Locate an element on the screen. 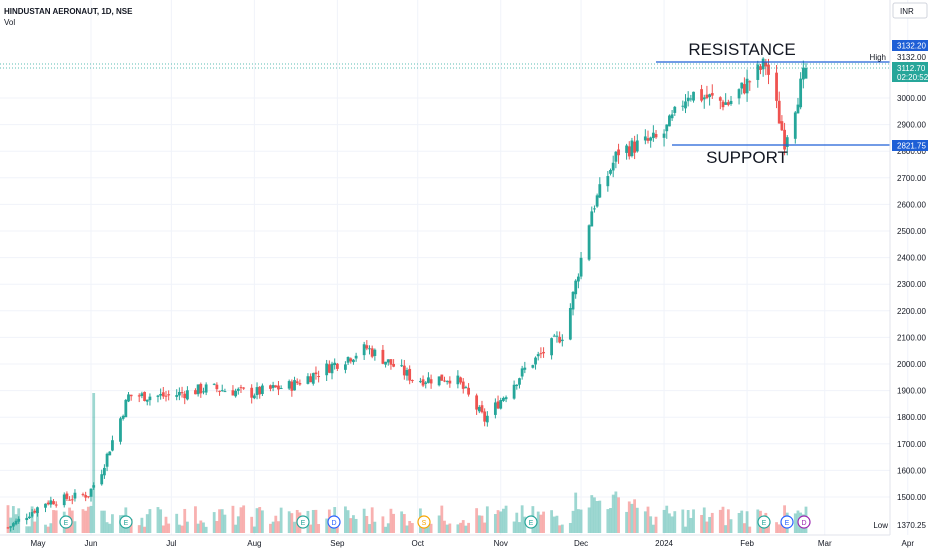 This screenshot has height=550, width=932. event-marker-label: D is located at coordinates (803, 523).